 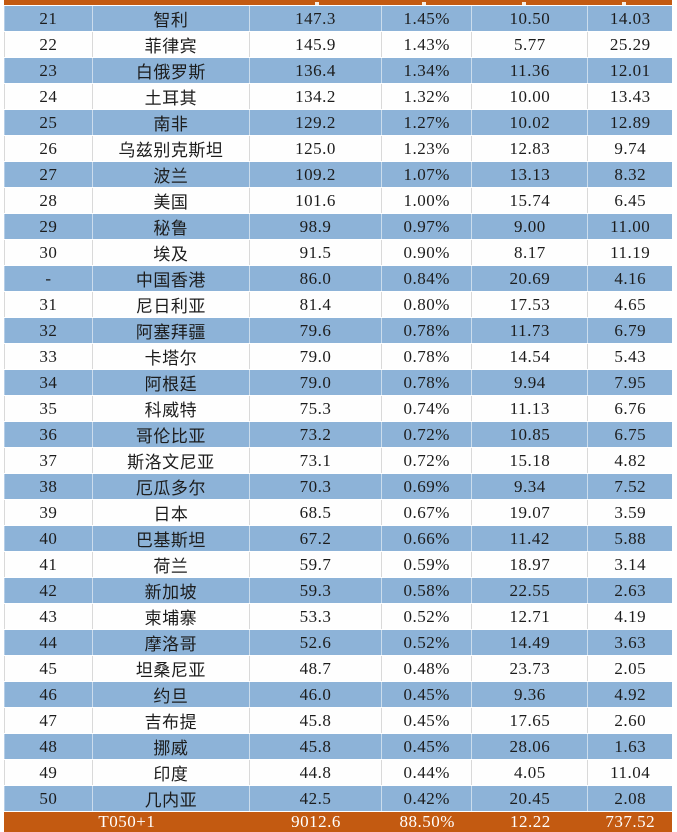 What do you see at coordinates (48, 122) in the screenshot?
I see `rank-cell: 25` at bounding box center [48, 122].